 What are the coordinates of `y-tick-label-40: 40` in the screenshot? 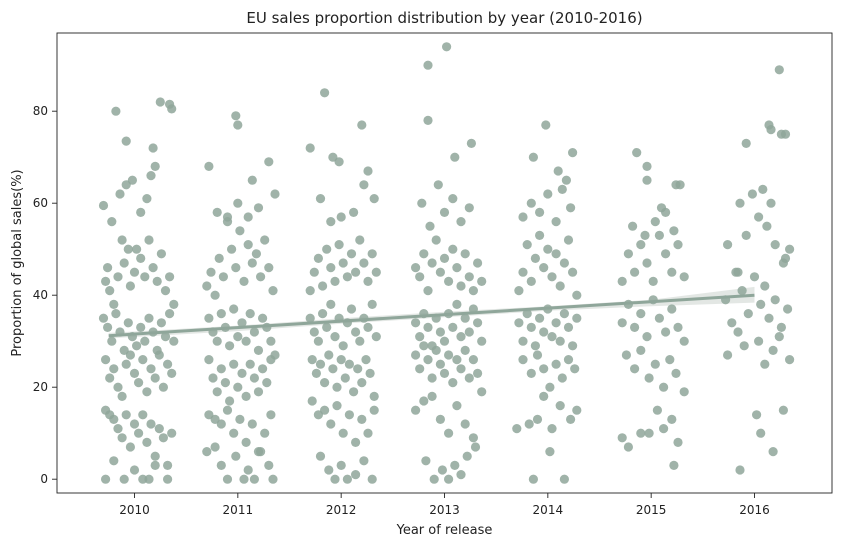 It's located at (40, 295).